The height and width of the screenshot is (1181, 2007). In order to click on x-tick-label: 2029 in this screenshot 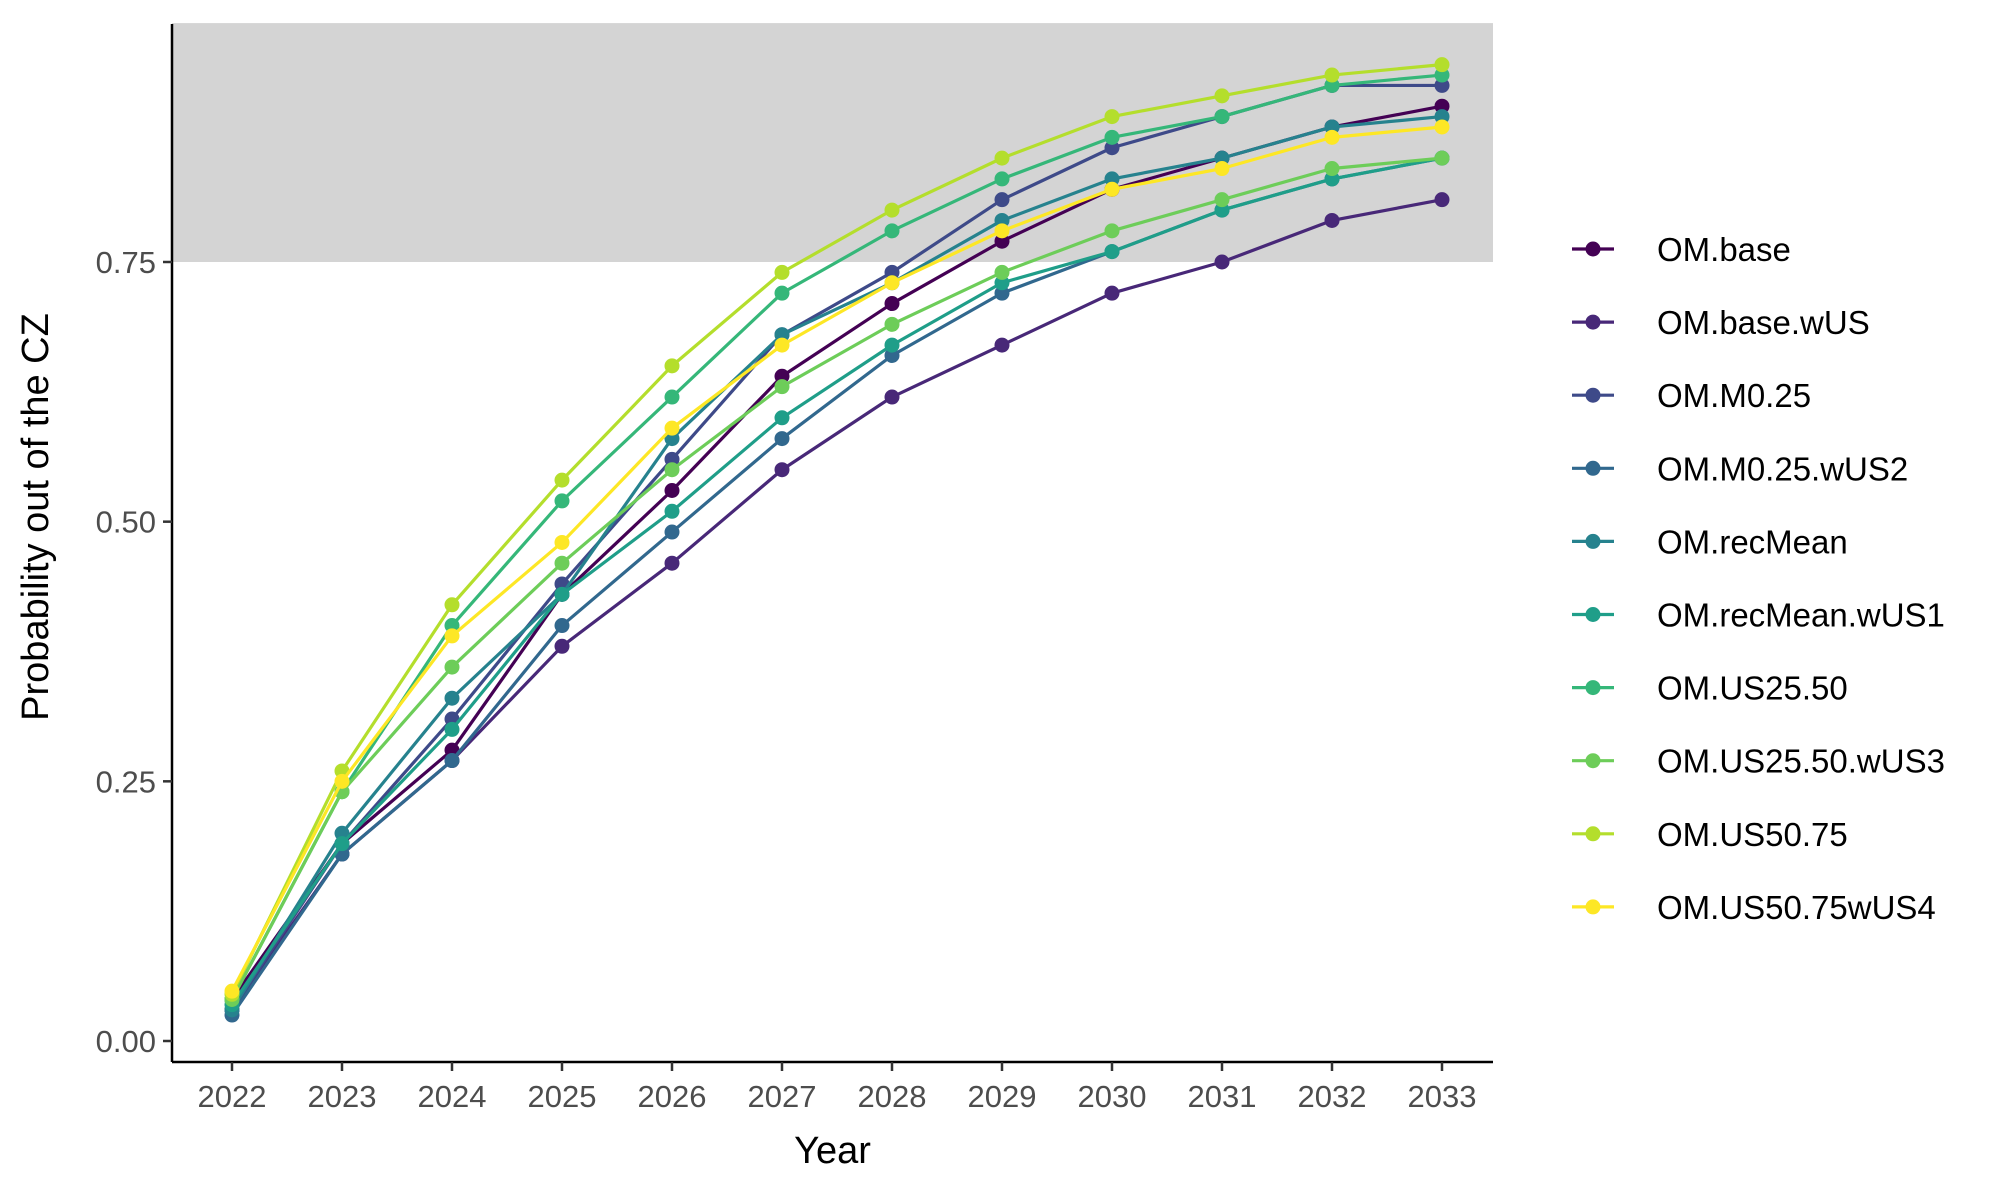, I will do `click(1002, 1096)`.